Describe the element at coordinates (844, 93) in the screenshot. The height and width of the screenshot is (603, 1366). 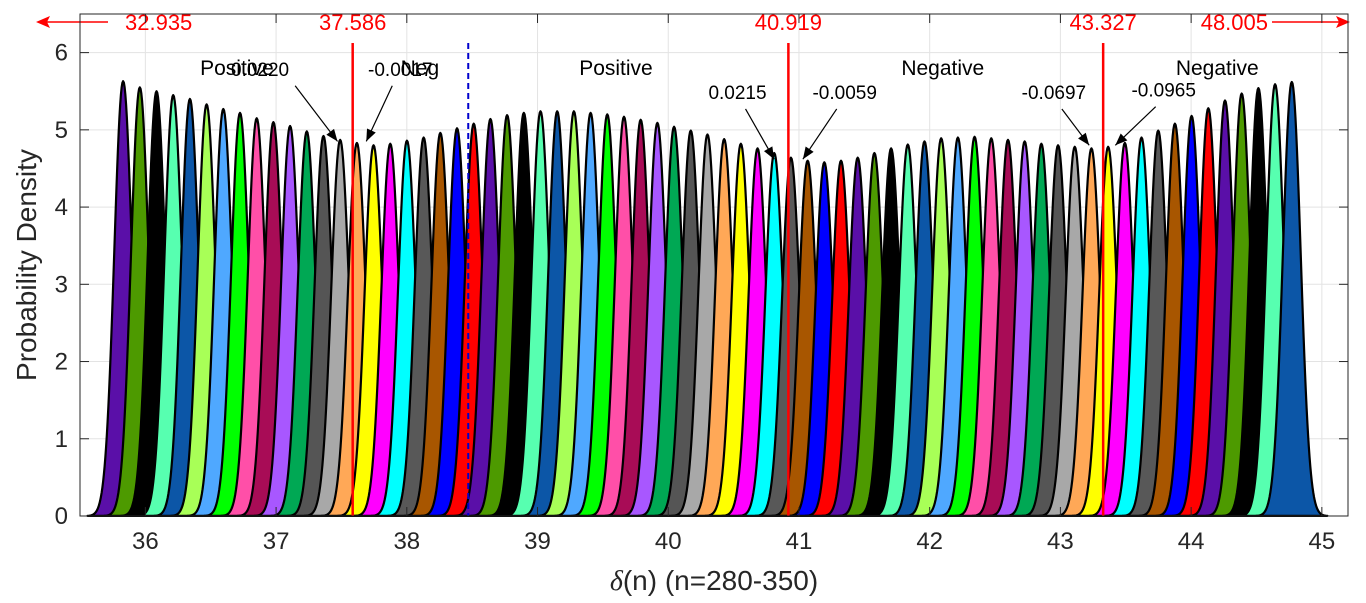
I see `value-annotation: -0.0059` at that location.